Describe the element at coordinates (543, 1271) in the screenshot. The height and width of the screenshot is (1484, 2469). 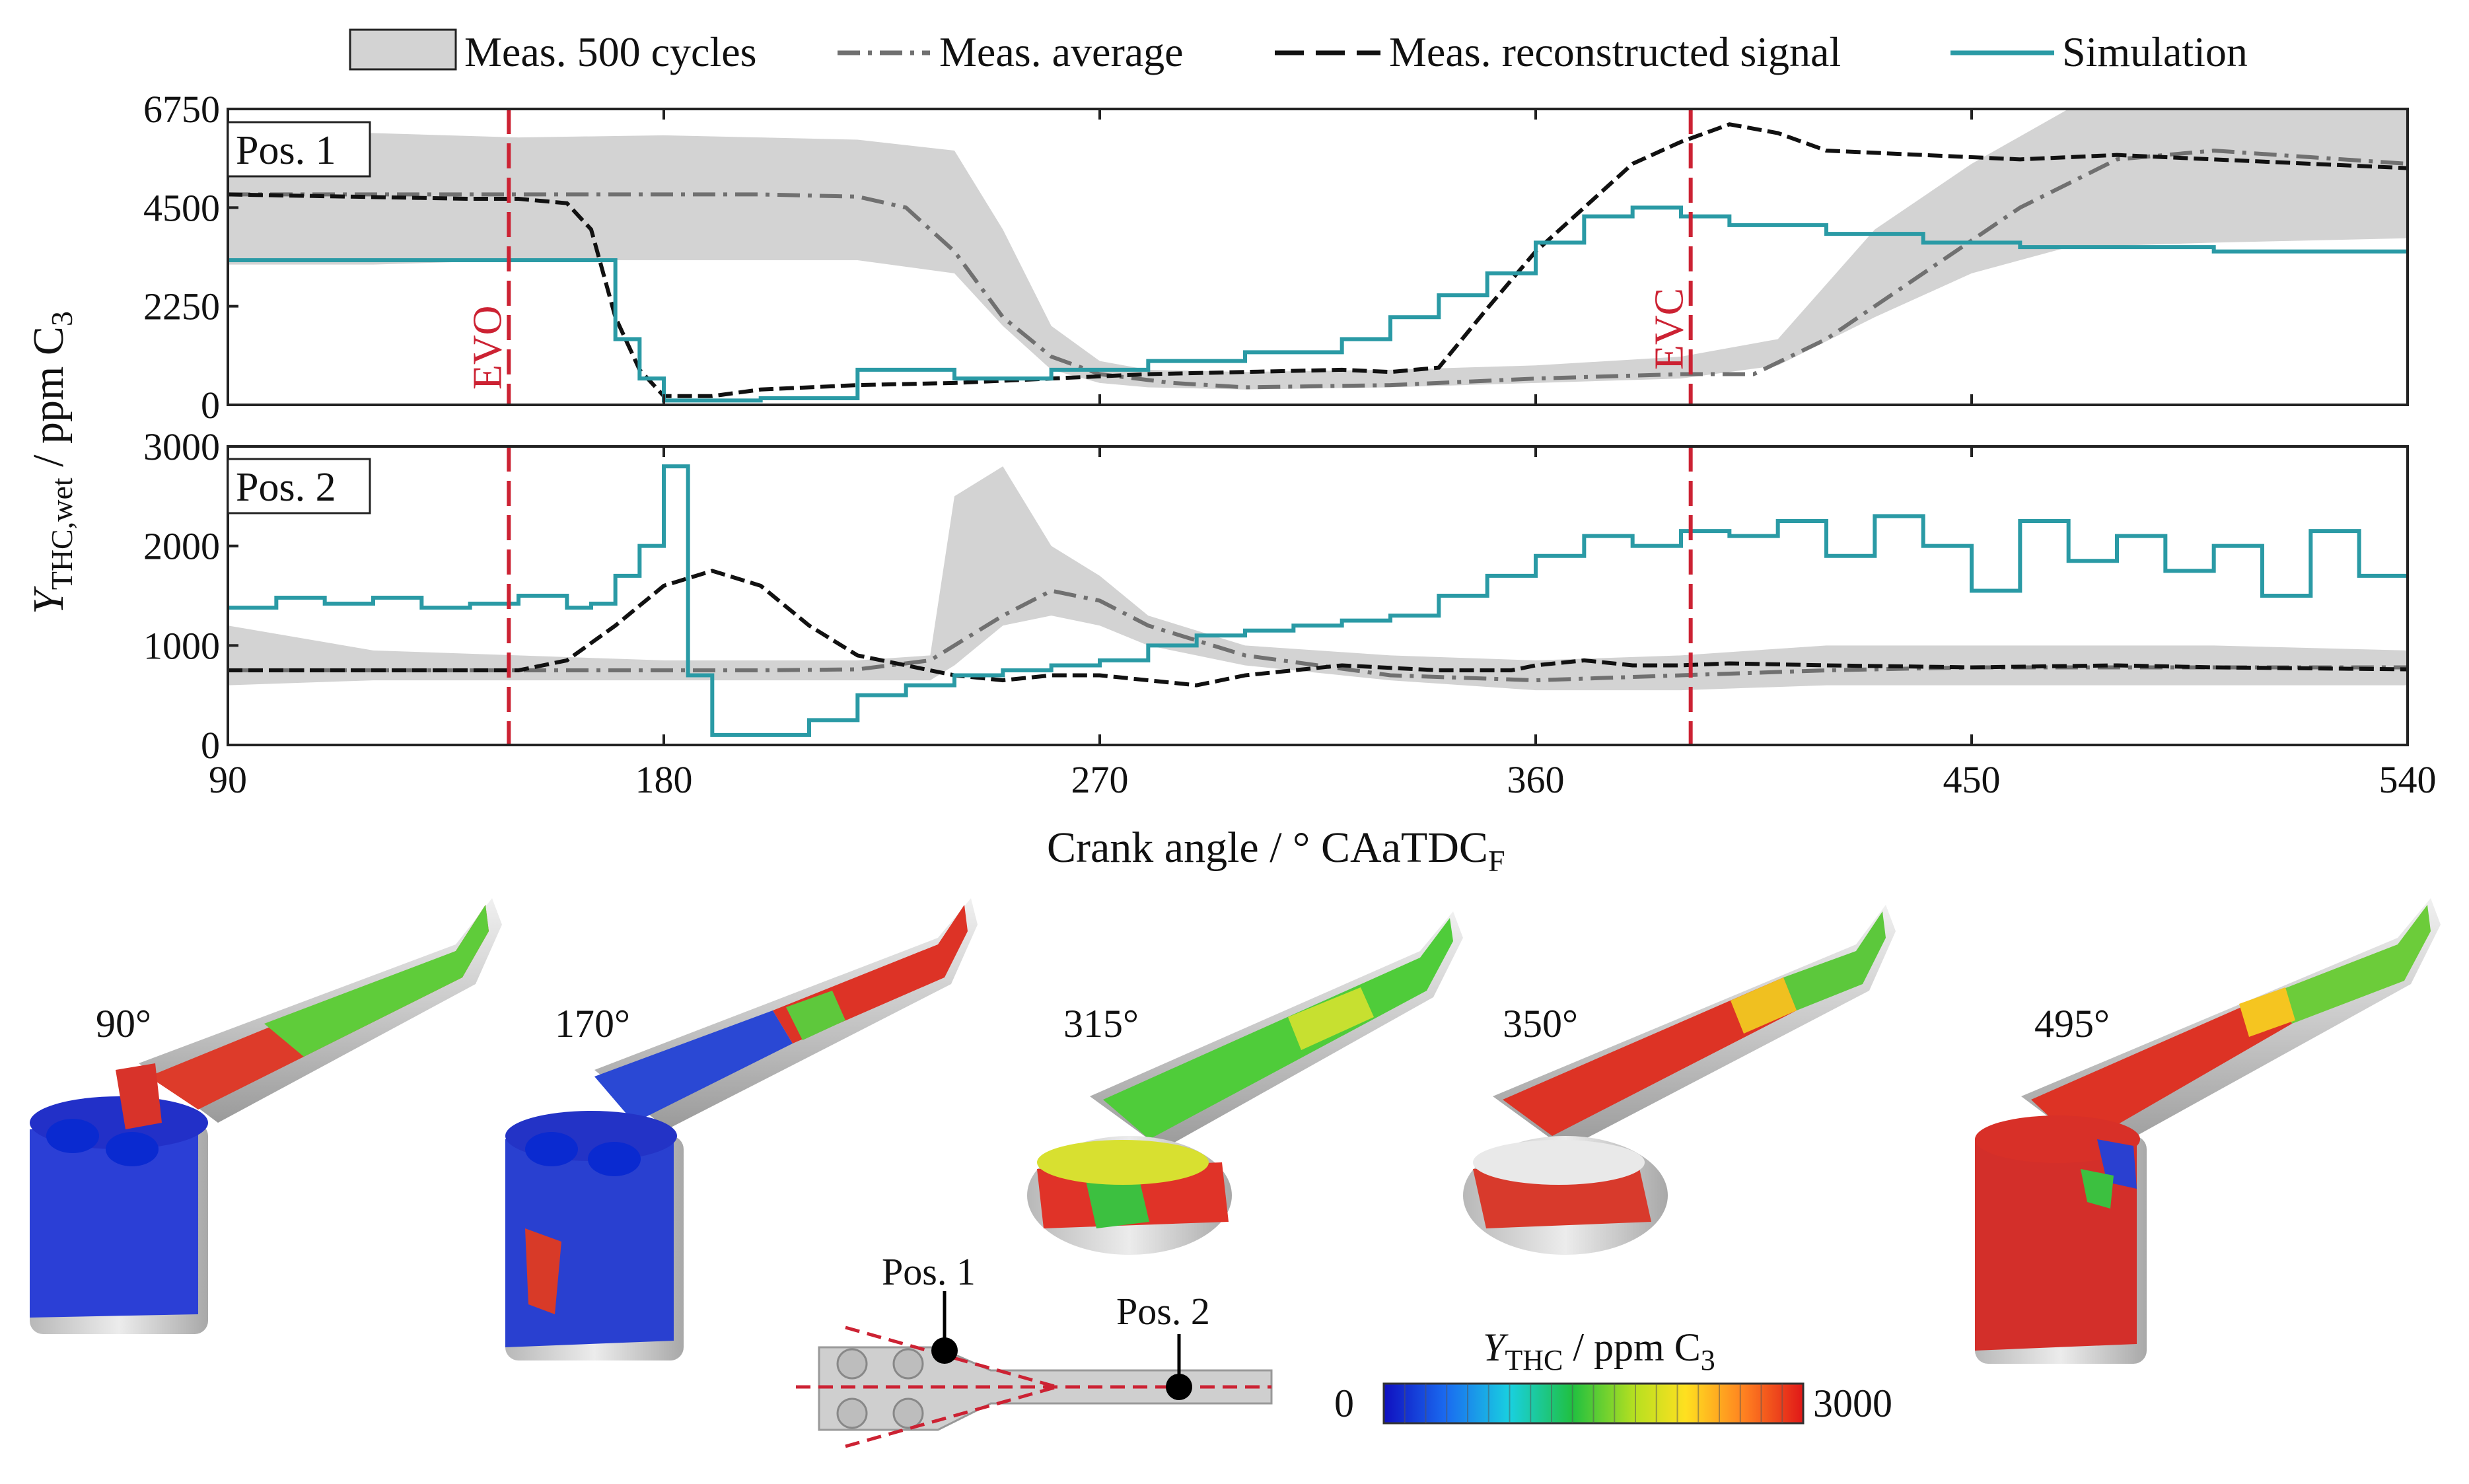
I see `cylinder-contour-red` at that location.